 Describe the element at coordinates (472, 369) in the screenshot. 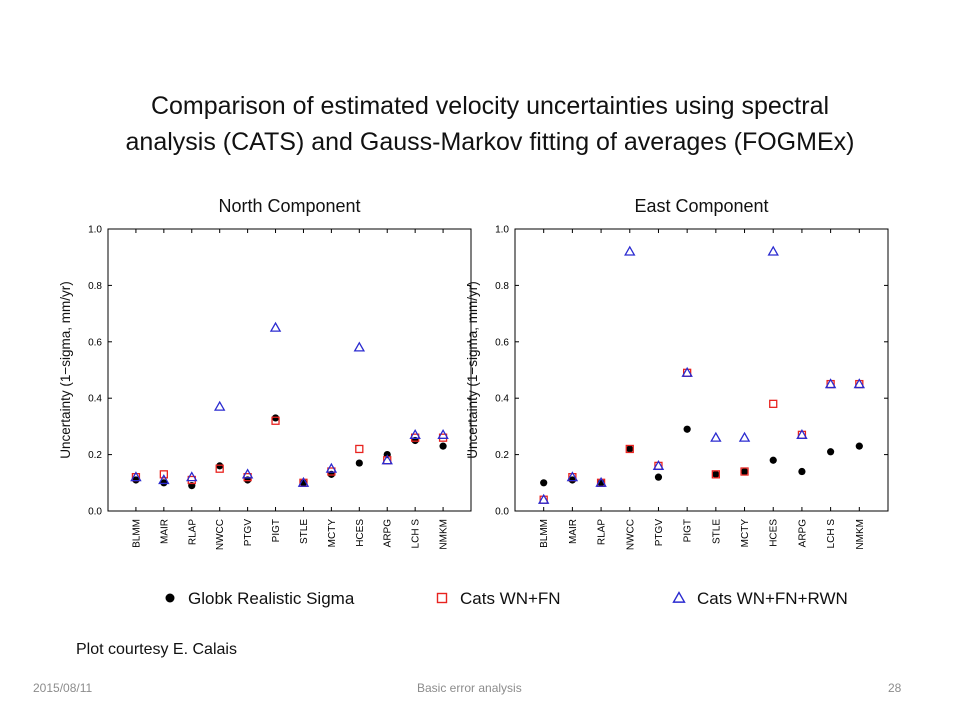

I see `east-y-axis-label: Uncertainty (1−sigma, mm/yr)` at that location.